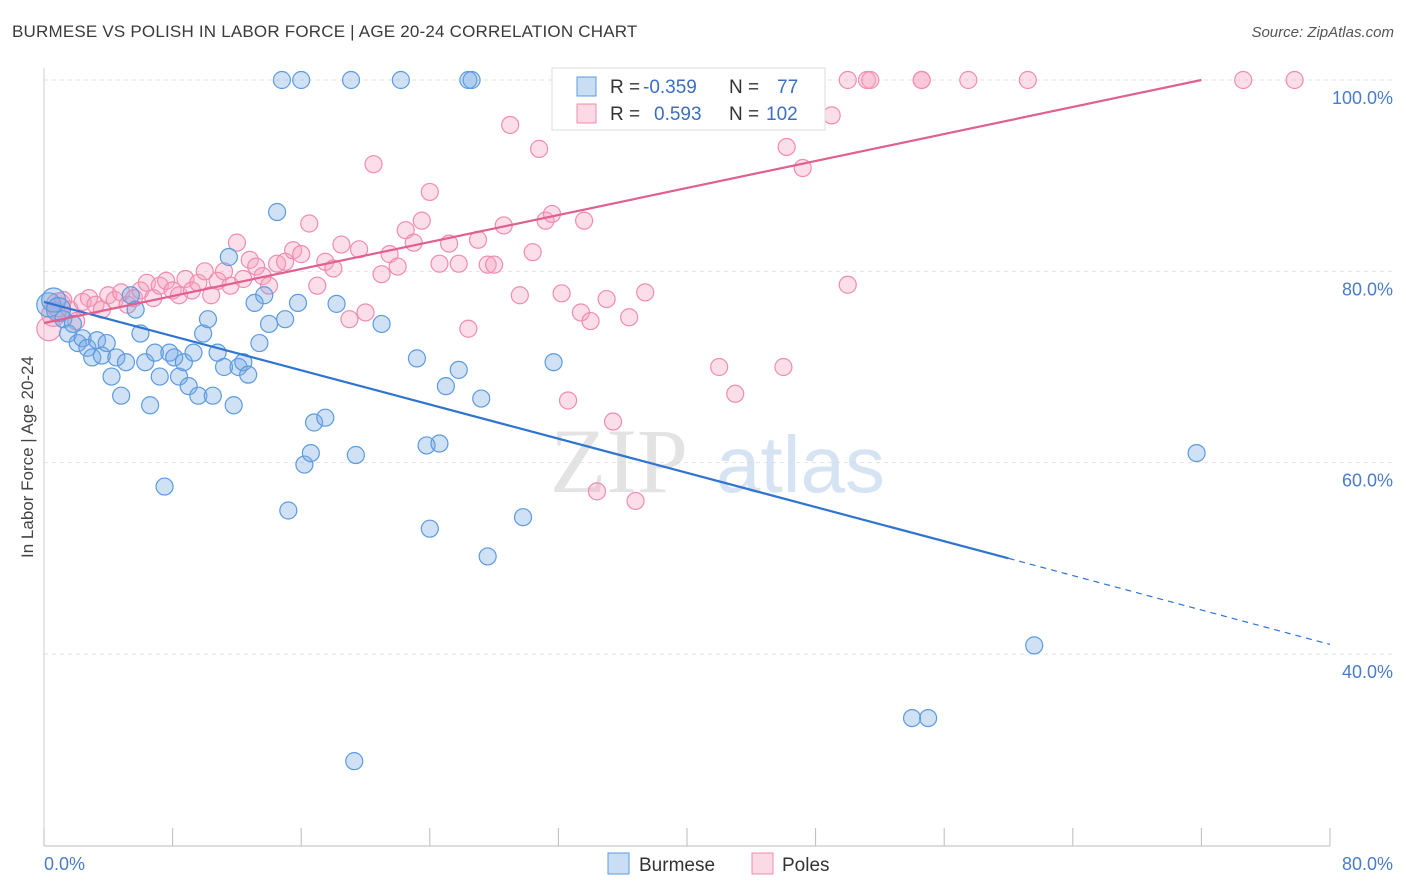 Image resolution: width=1406 pixels, height=892 pixels. Describe the element at coordinates (625, 87) in the screenshot. I see `legend-r-label-1: R =` at that location.